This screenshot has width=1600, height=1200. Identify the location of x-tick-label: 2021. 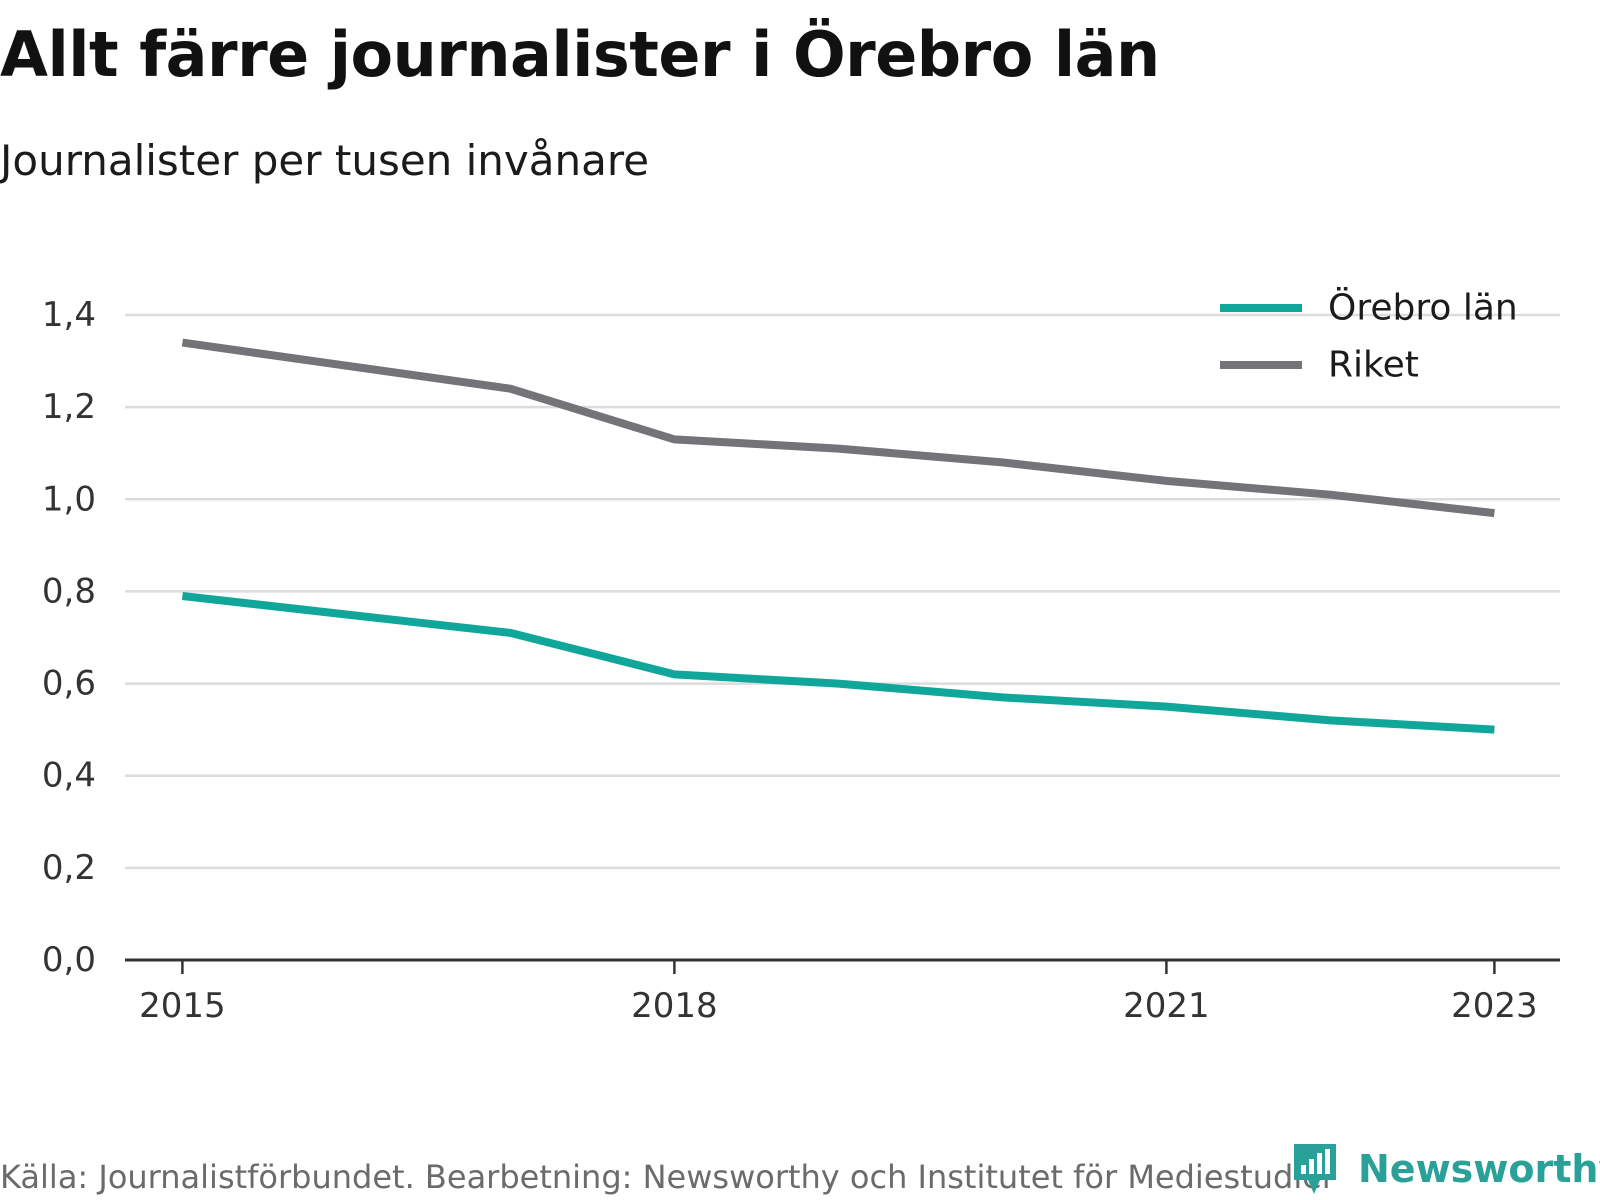
(1166, 1006).